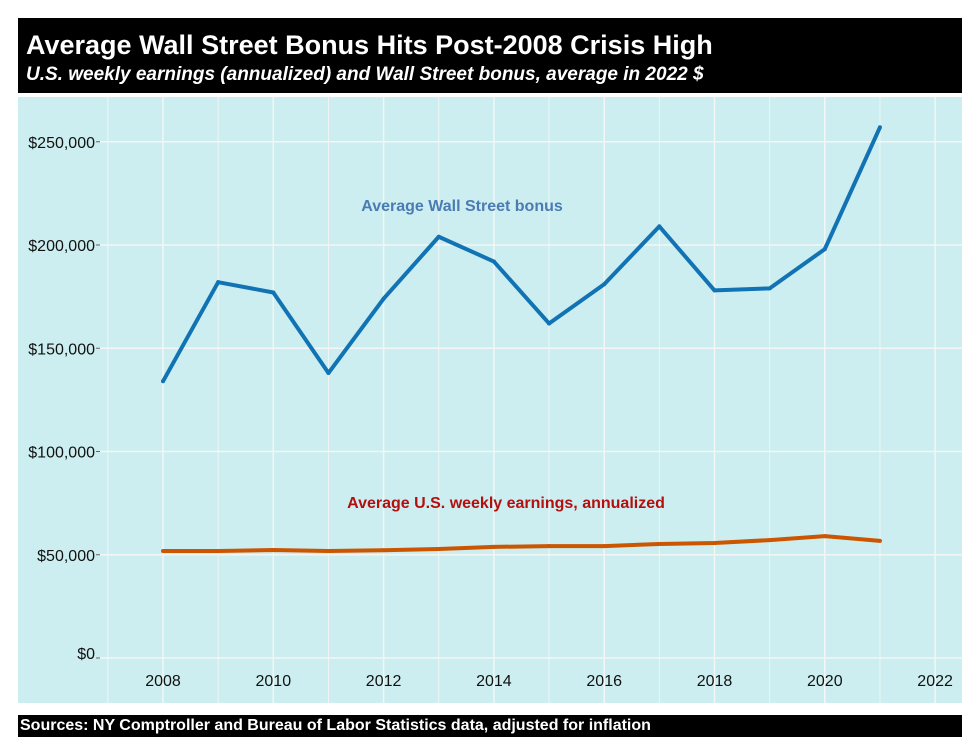 The width and height of the screenshot is (980, 753). Describe the element at coordinates (61, 143) in the screenshot. I see `y-tick-label: $250,000` at that location.